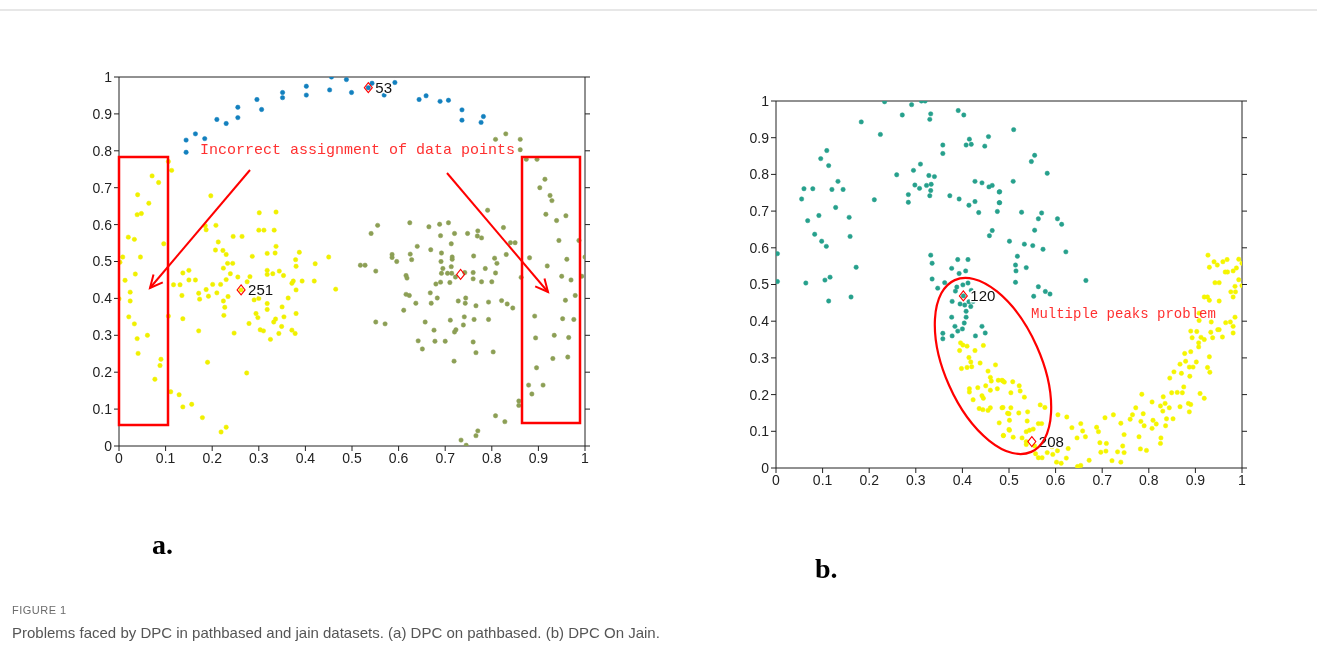 The image size is (1317, 670). I want to click on annotation: 120, so click(983, 296).